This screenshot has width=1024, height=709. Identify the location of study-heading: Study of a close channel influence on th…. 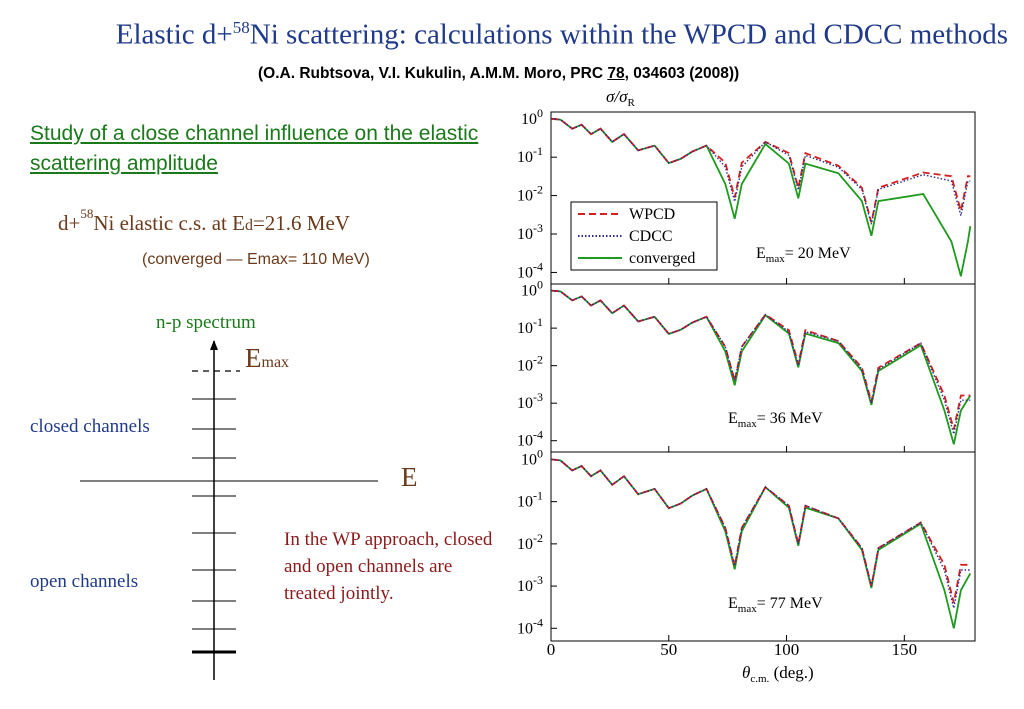
(254, 148).